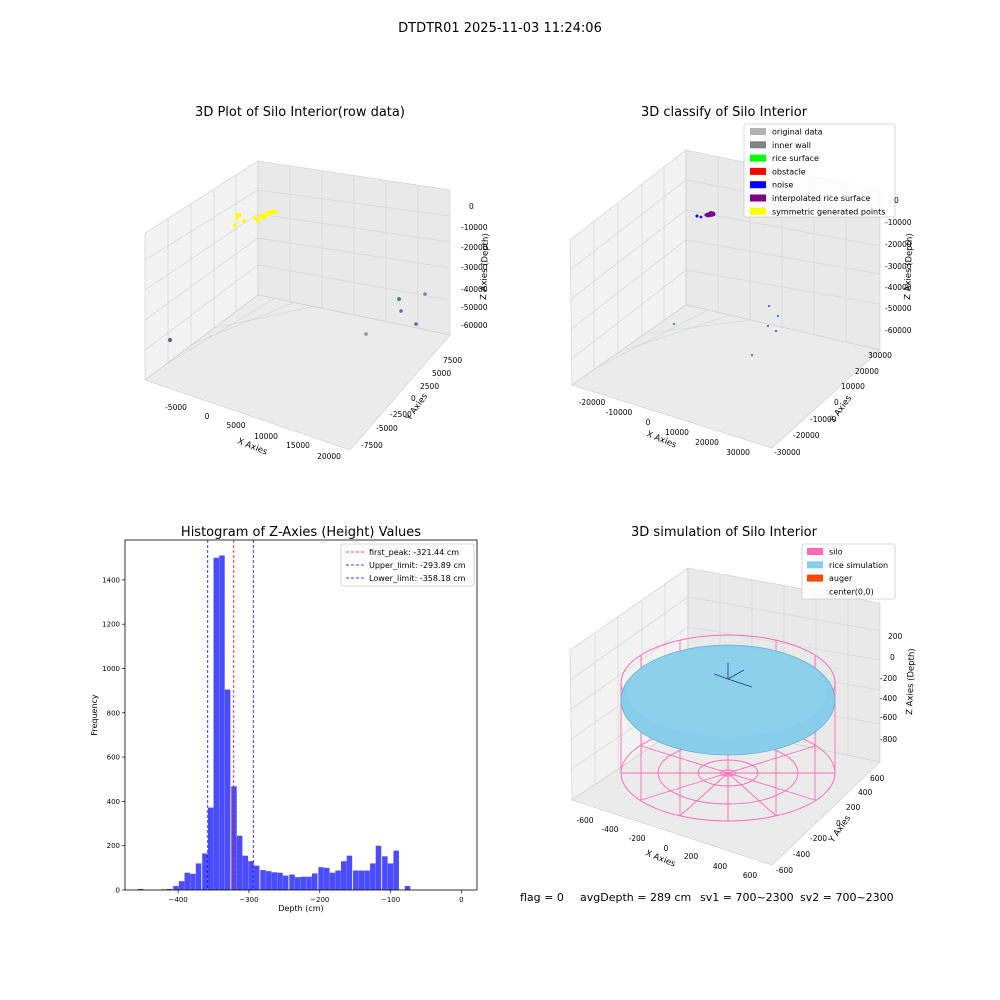 The height and width of the screenshot is (1000, 1000). Describe the element at coordinates (235, 425) in the screenshot. I see `x-tick-label: 5000` at that location.